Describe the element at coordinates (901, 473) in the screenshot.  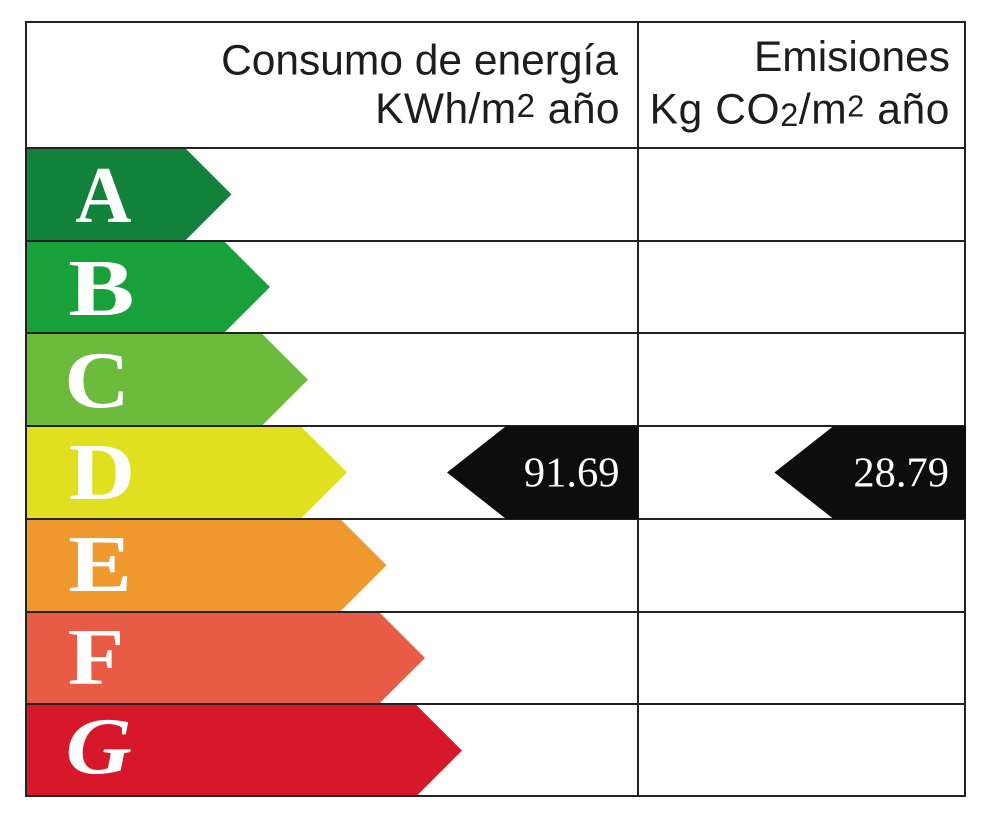
I see `svg-text: 28.79` at that location.